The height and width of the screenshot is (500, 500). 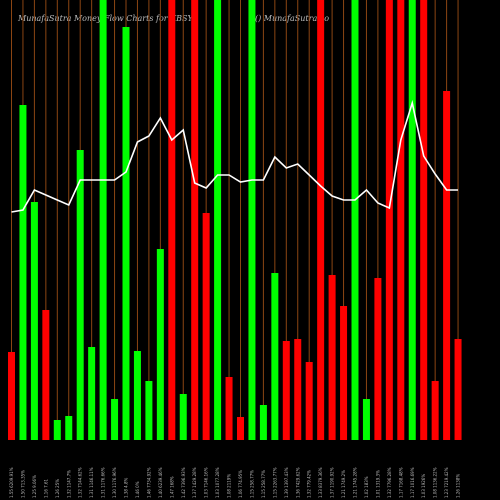 What do you see at coordinates (446, 482) in the screenshot?
I see `x-tick-label: 1.23 7219.42%` at bounding box center [446, 482].